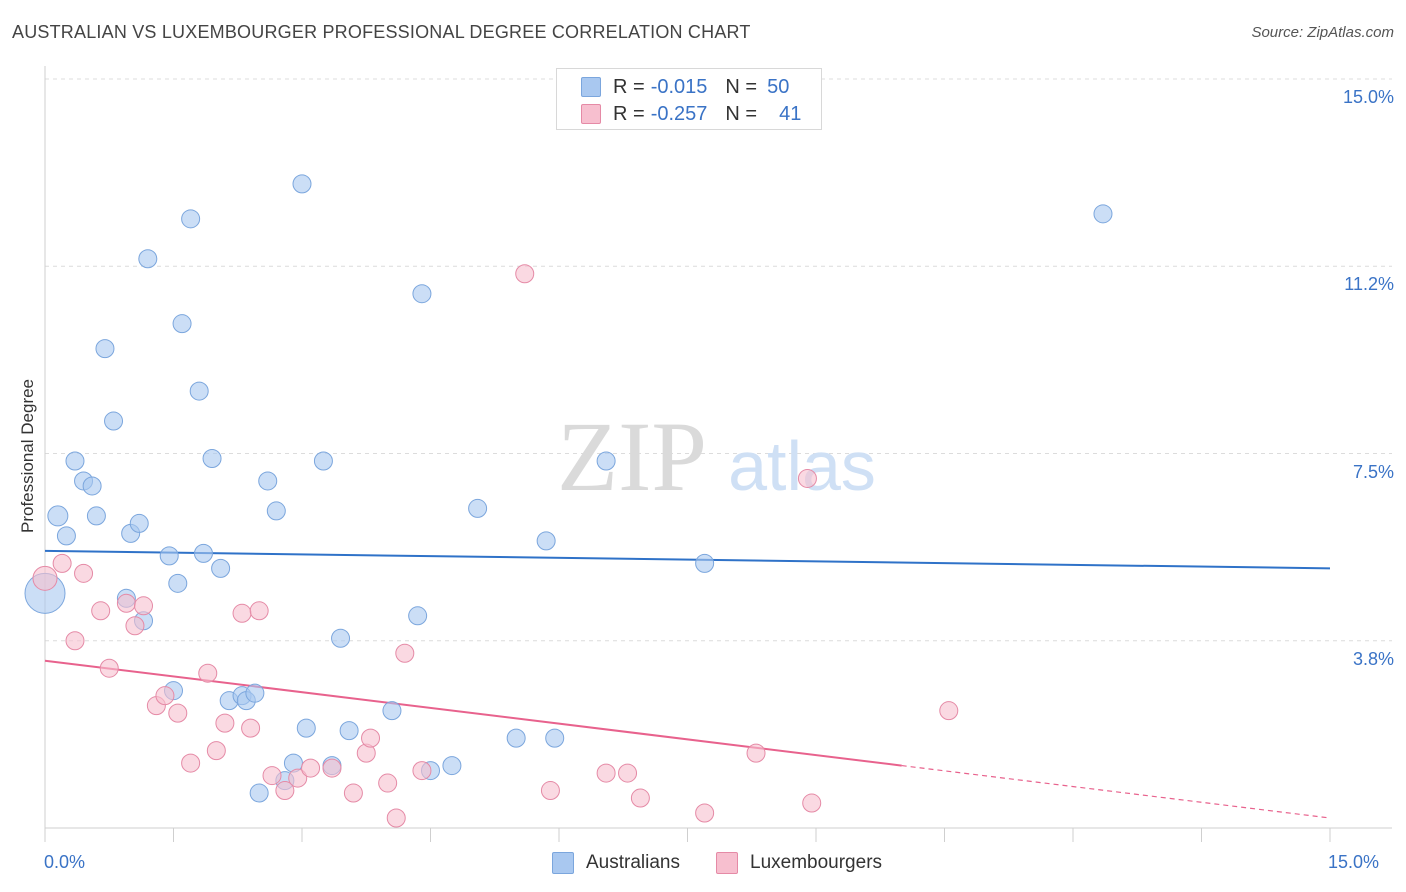 The image size is (1406, 892). I want to click on bottom-legend-swatch-australians, so click(563, 863).